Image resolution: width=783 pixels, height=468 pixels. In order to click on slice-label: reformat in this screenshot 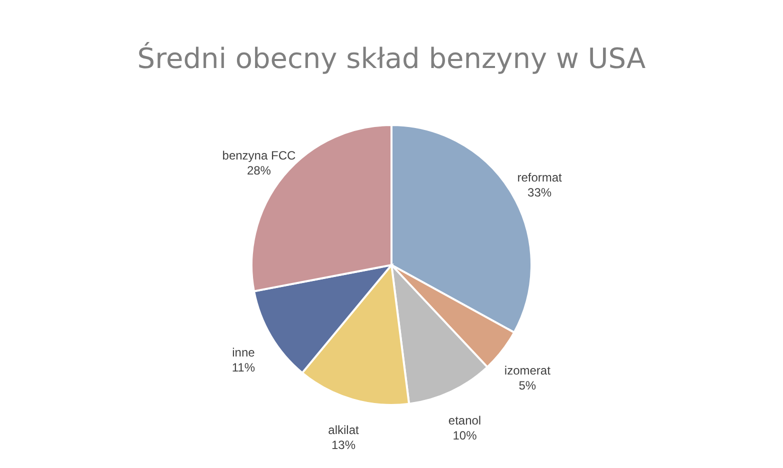, I will do `click(540, 177)`.